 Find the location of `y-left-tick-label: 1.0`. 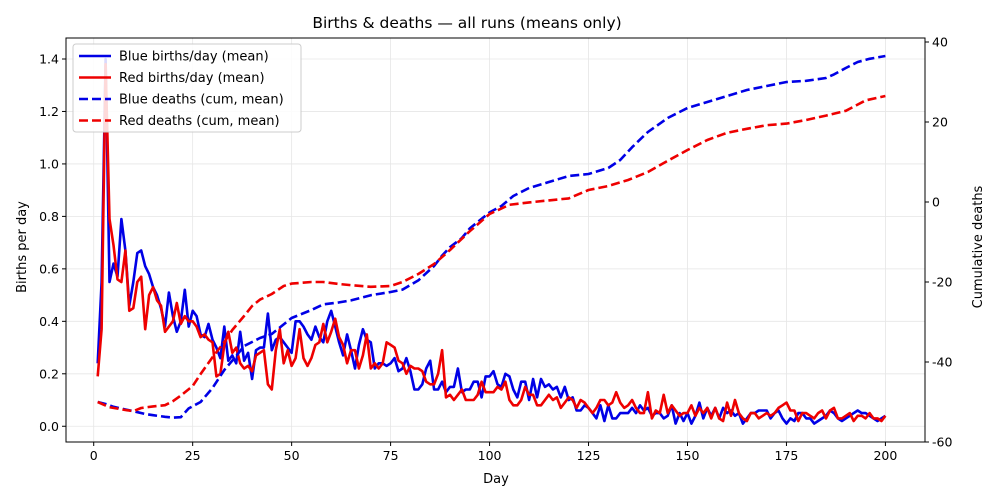

y-left-tick-label: 1.0 is located at coordinates (49, 163).